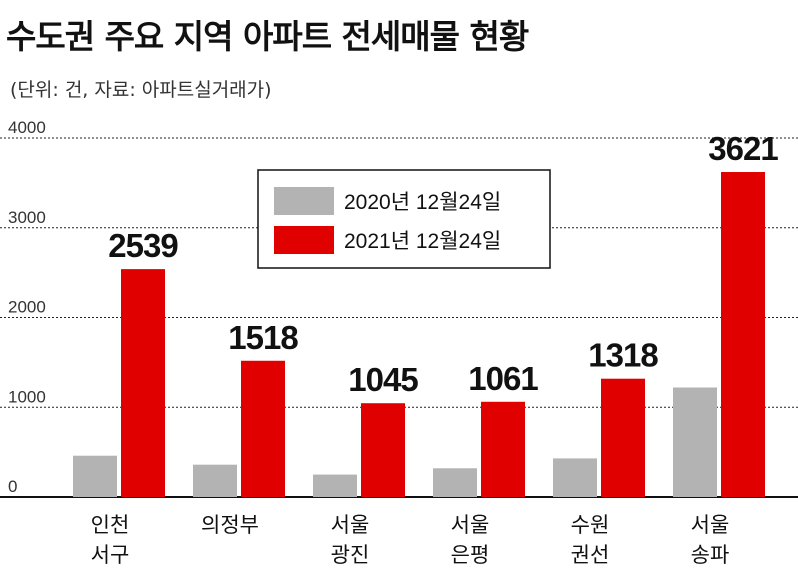 The width and height of the screenshot is (798, 576). I want to click on bar-value-label: 2539, so click(143, 245).